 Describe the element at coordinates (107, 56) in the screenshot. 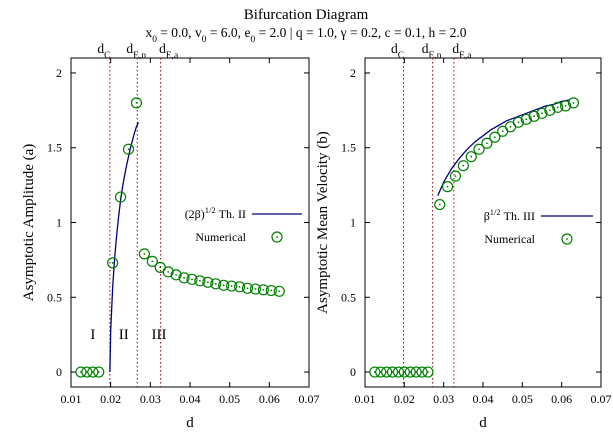

I see `critical-d-label-sub: C` at that location.